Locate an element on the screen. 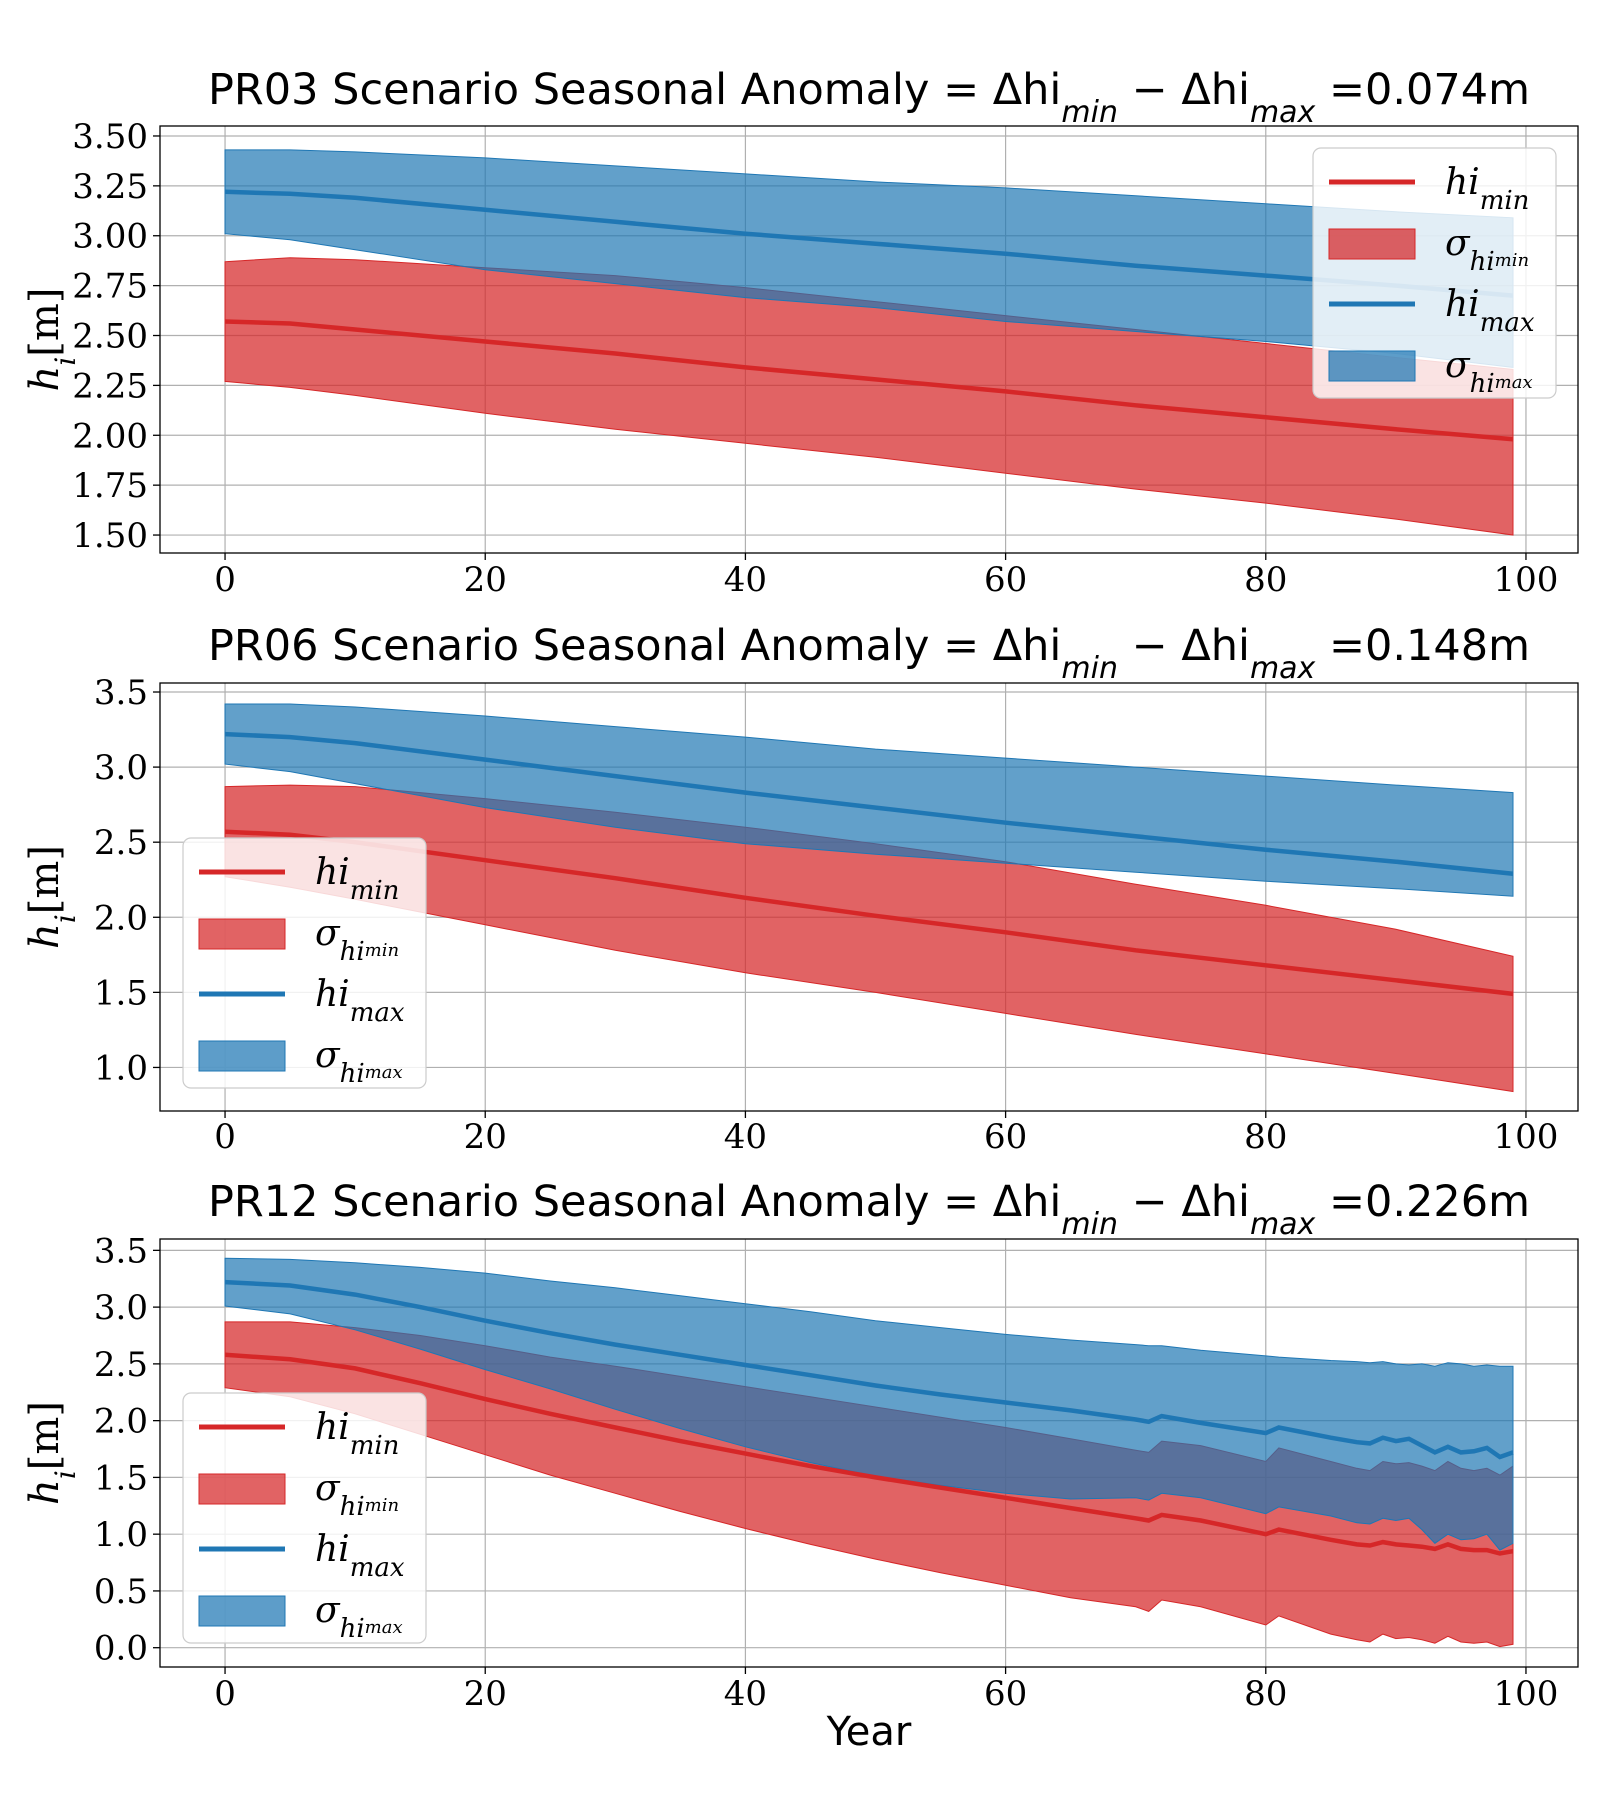 This screenshot has height=1800, width=1600. y-tick-label: 0.0 is located at coordinates (121, 1649).